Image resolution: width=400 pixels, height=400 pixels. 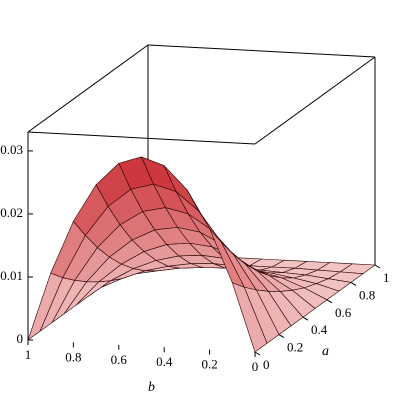 What do you see at coordinates (164, 361) in the screenshot?
I see `y-tick-label: 0.4` at bounding box center [164, 361].